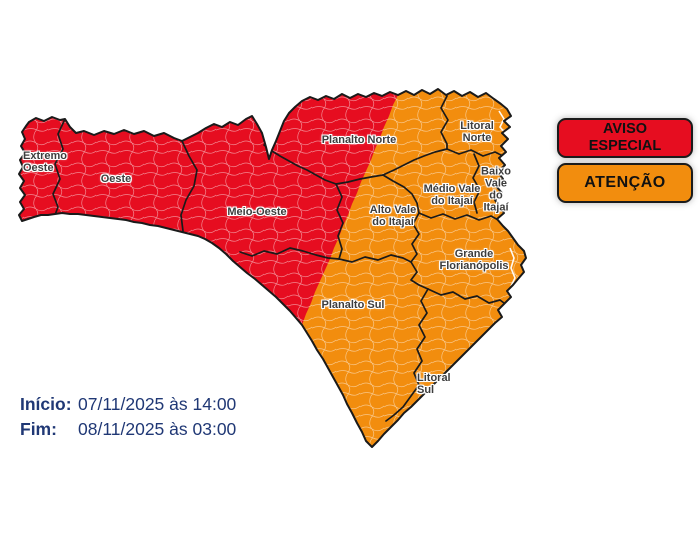  I want to click on legend-item-aviso-especial: AVISO ESPECIAL, so click(625, 138).